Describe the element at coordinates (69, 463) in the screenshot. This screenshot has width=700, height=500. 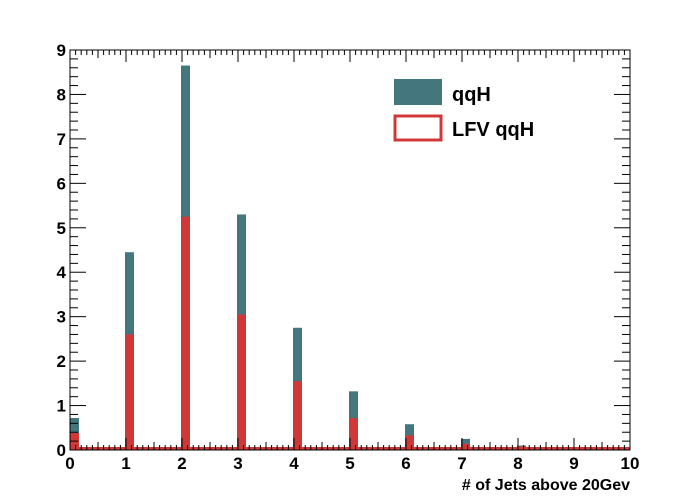
I see `x-tick-label: 0` at that location.